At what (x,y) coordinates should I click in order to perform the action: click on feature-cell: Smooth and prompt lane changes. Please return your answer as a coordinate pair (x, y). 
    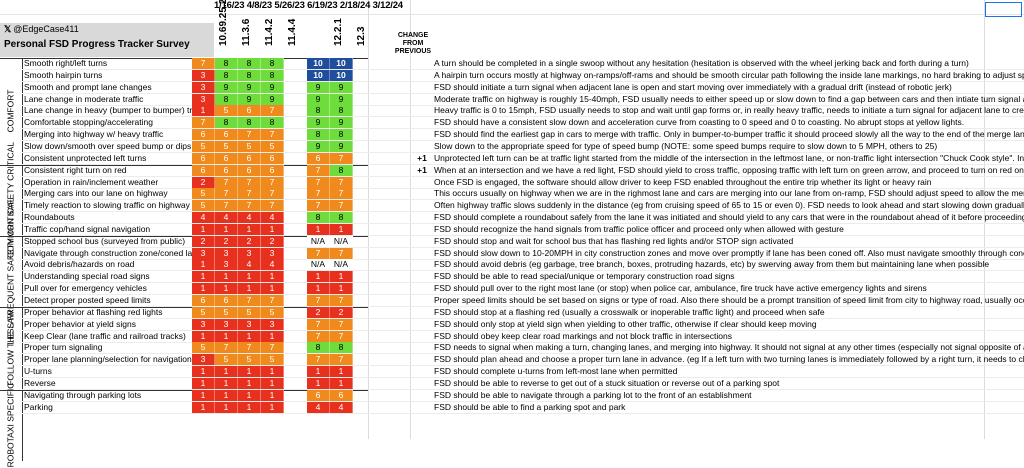
    Looking at the image, I should click on (88, 86).